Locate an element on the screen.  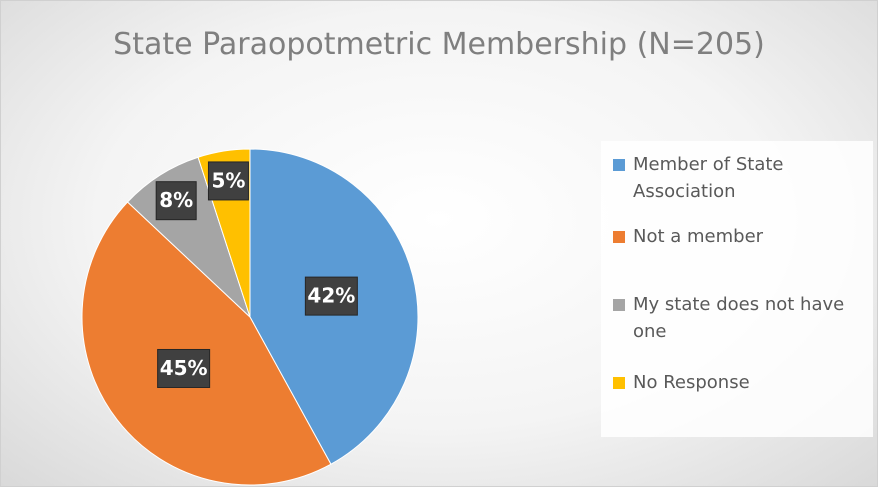
legend-entry: My state does not have one is located at coordinates (738, 318).